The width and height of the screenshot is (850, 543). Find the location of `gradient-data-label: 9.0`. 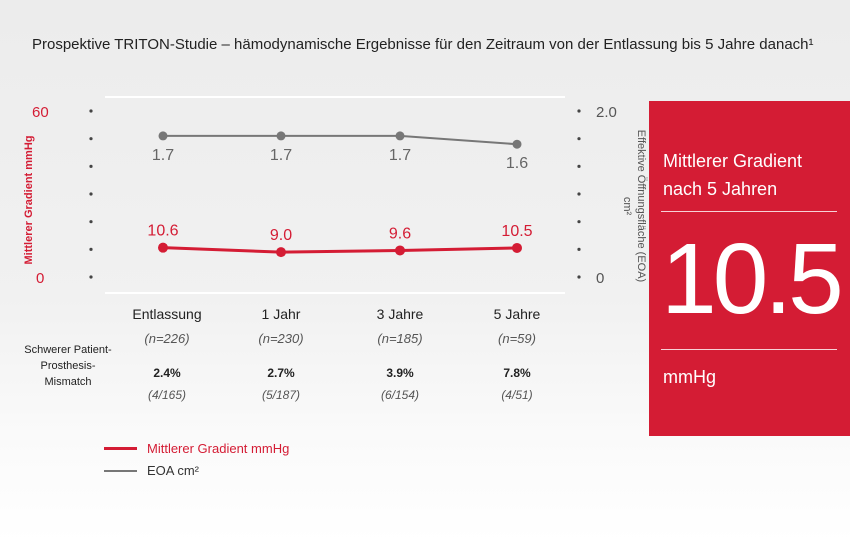

gradient-data-label: 9.0 is located at coordinates (281, 235).